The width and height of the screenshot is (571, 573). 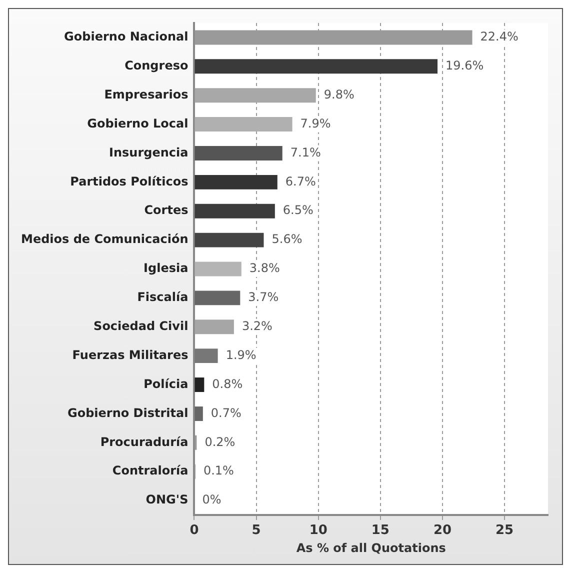 What do you see at coordinates (141, 326) in the screenshot?
I see `y-tick-label: Sociedad Civil` at bounding box center [141, 326].